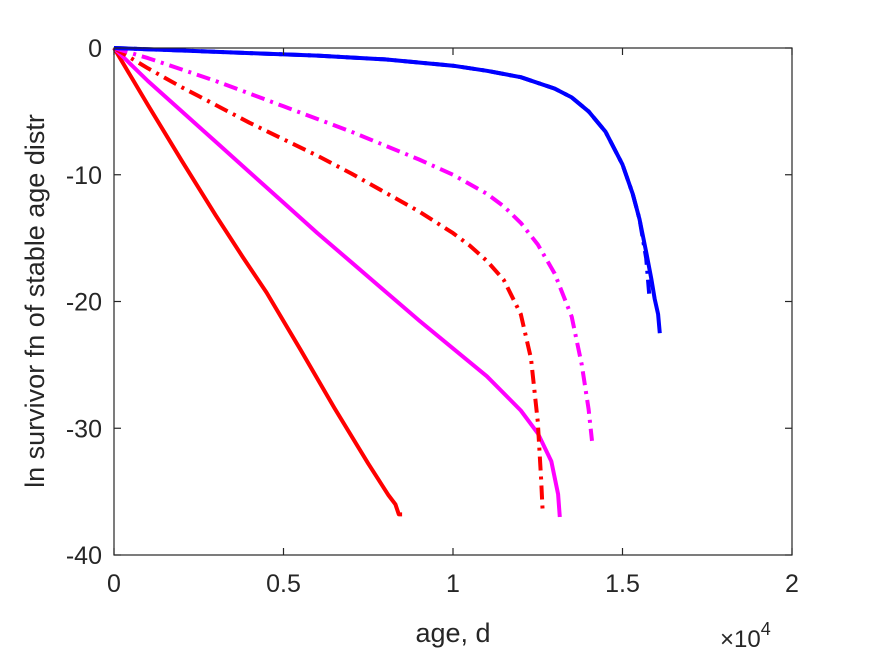 This screenshot has width=875, height=661. I want to click on x-exponent-power: 4, so click(766, 629).